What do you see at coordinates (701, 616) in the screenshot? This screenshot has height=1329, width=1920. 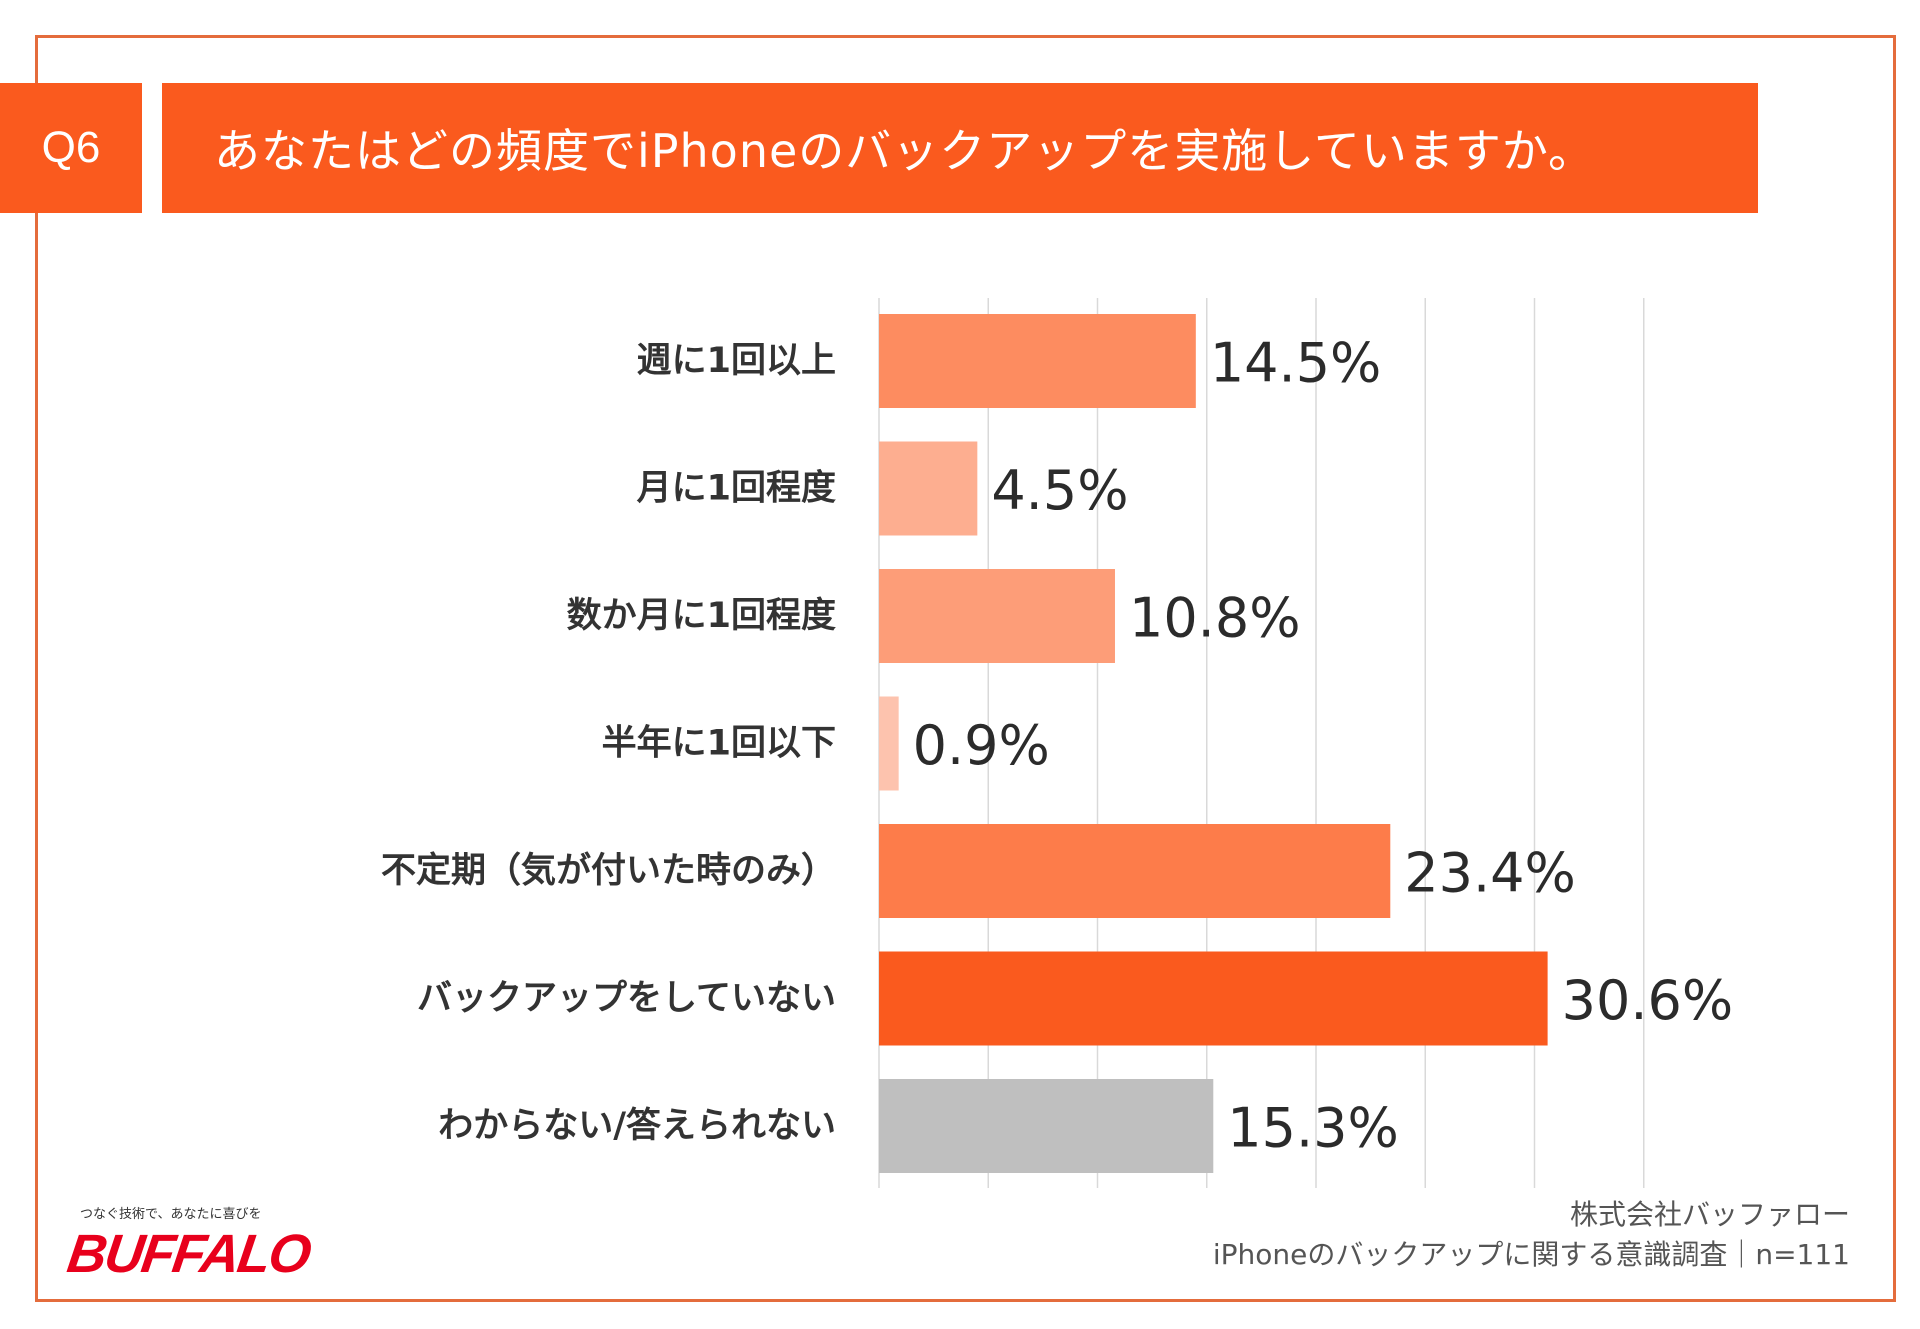 I see `category-label-3: 数か月に1回程度` at bounding box center [701, 616].